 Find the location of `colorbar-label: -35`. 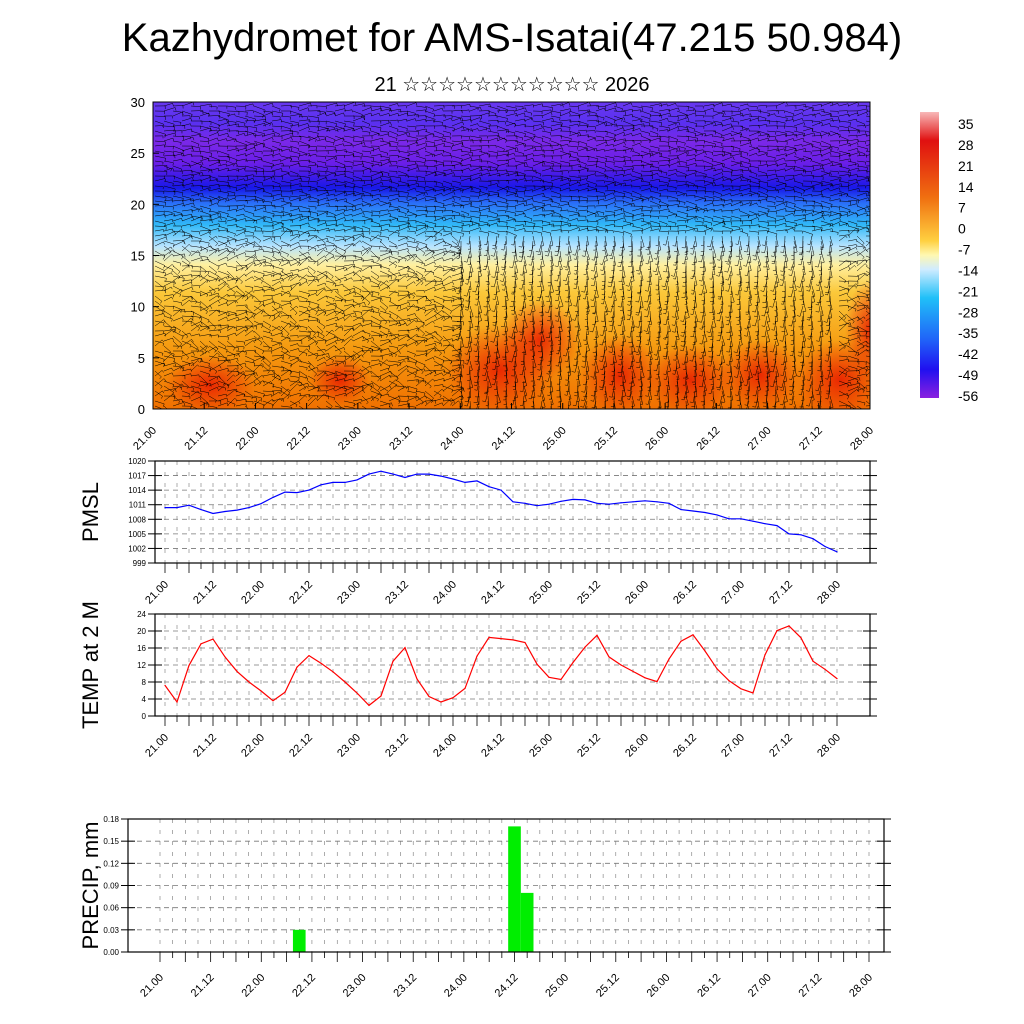

colorbar-label: -35 is located at coordinates (968, 333).